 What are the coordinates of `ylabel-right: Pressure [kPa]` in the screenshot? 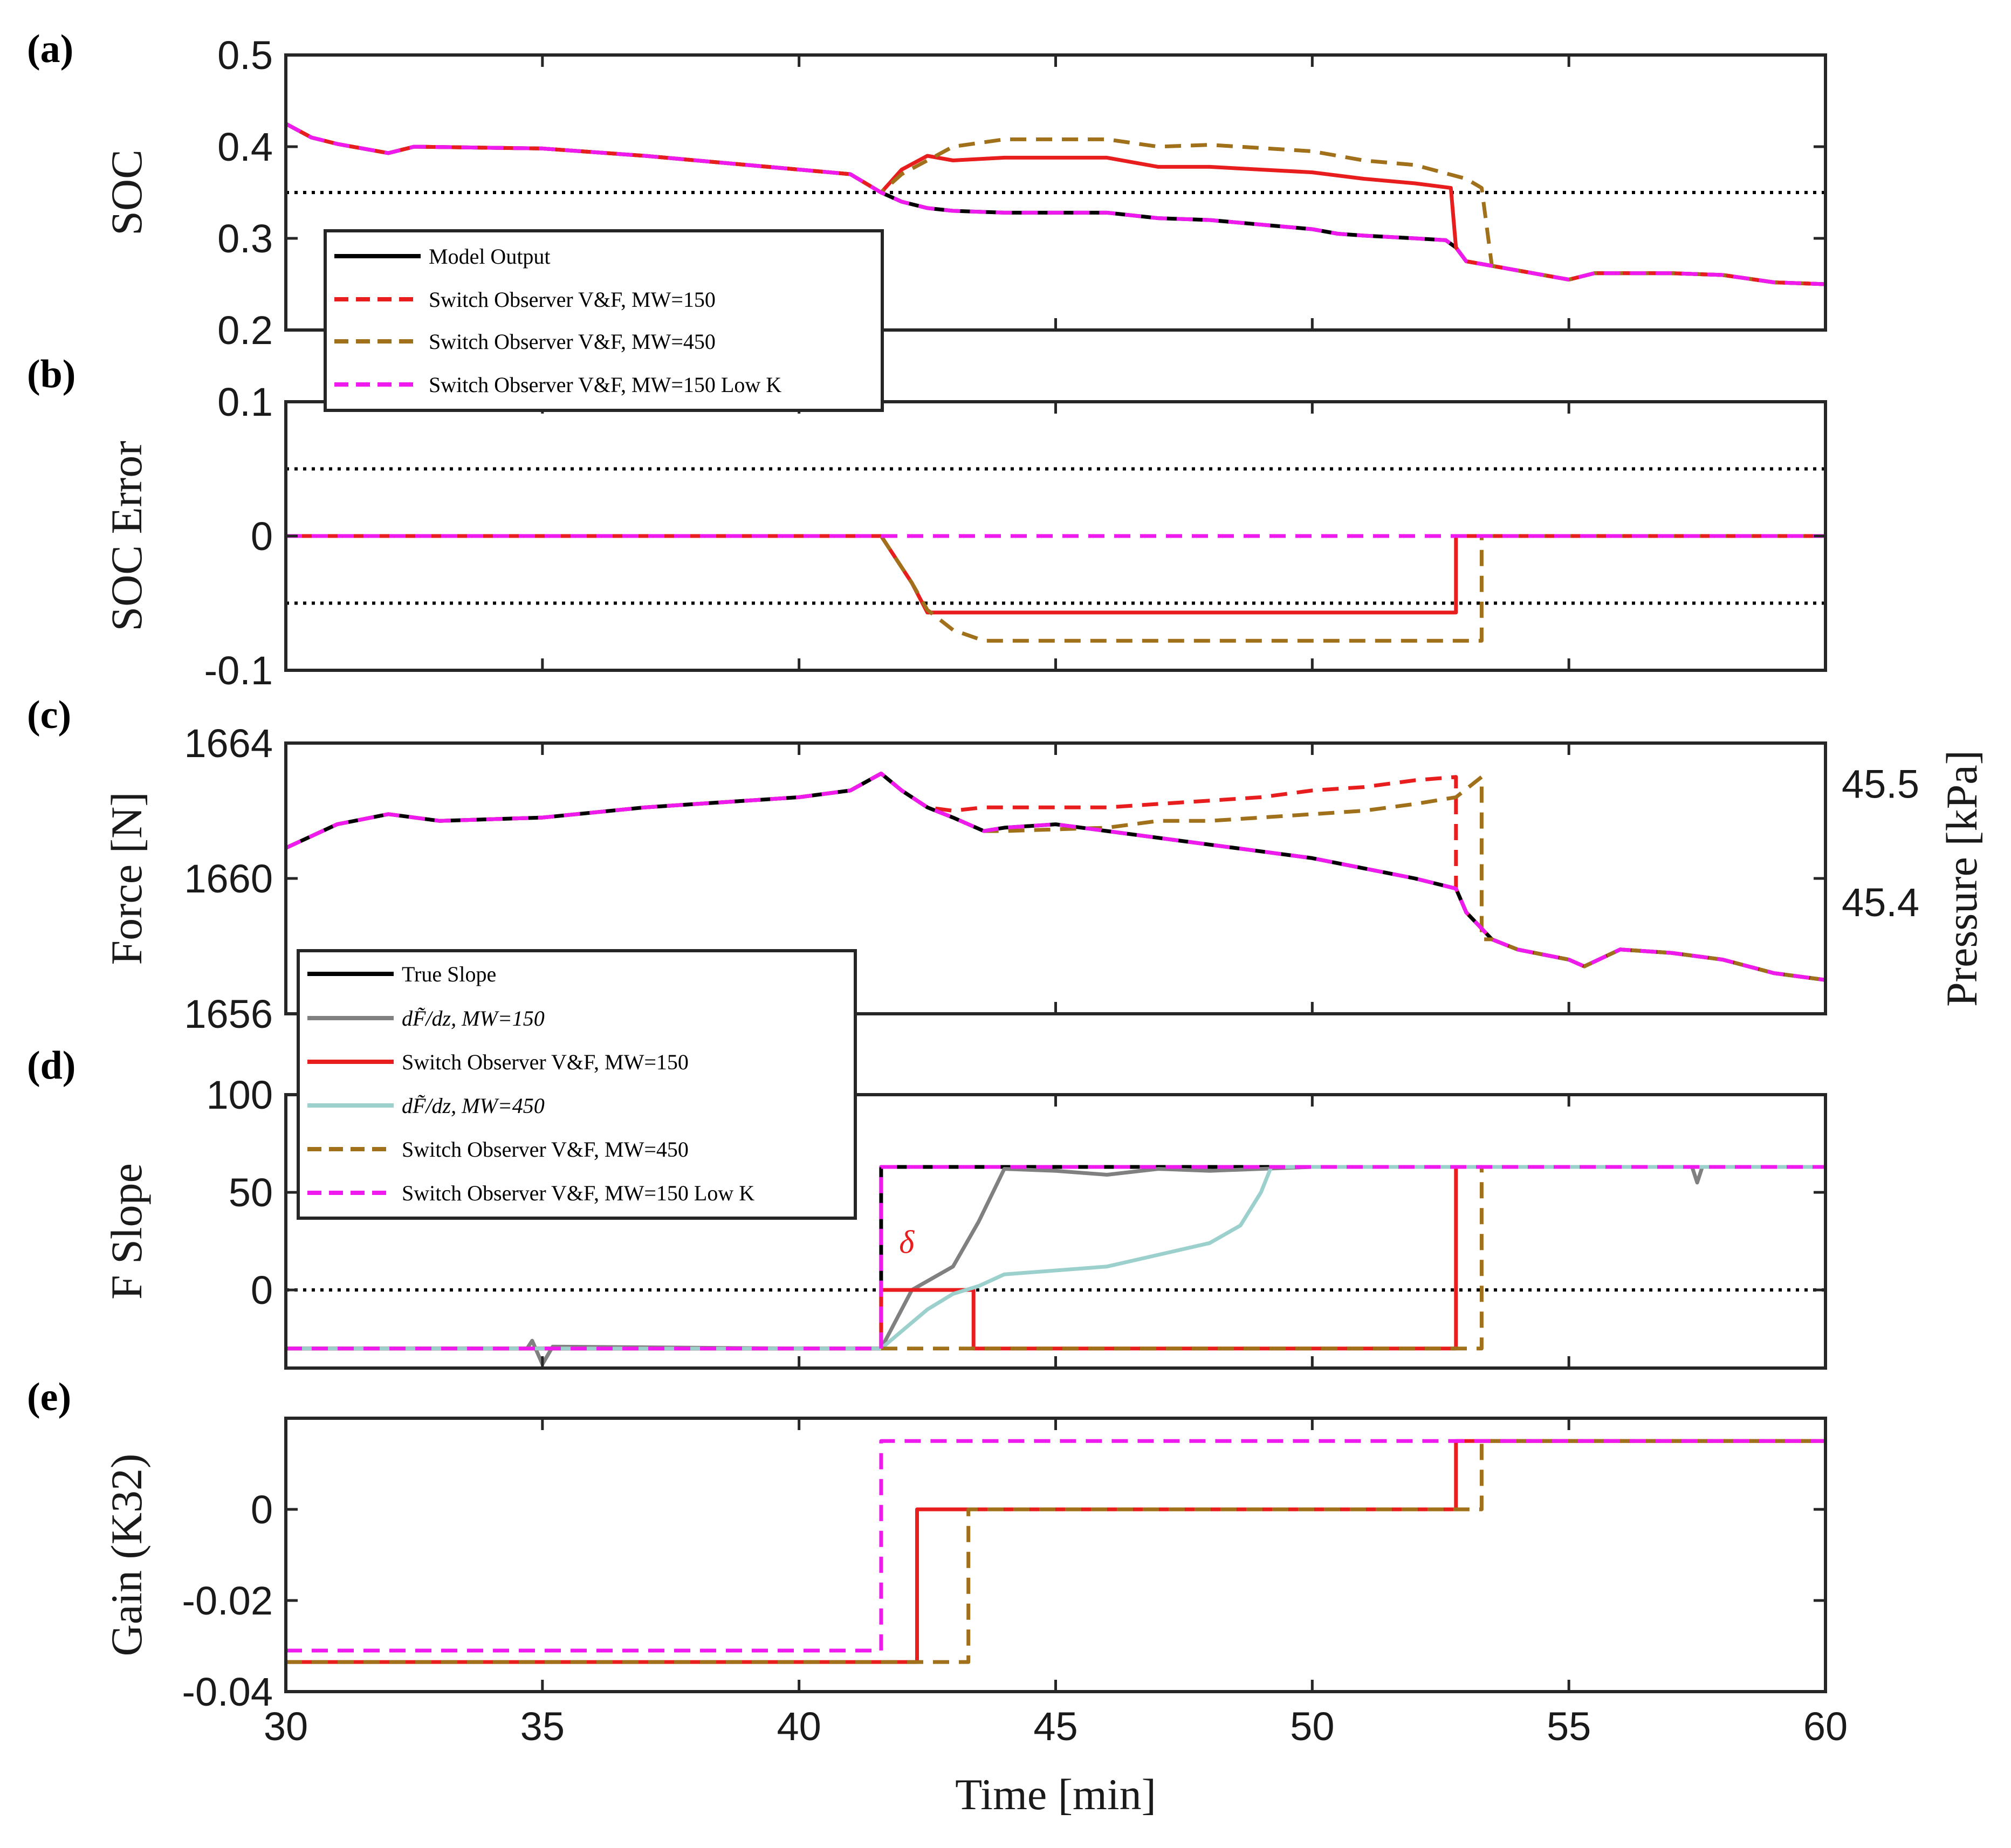 It's located at (1961, 878).